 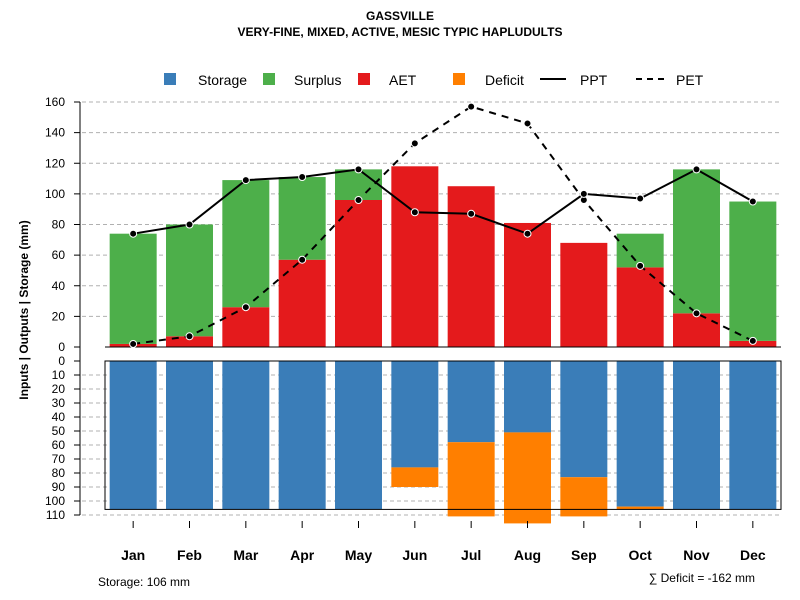 I want to click on y-tick-label: 160, so click(x=55, y=102).